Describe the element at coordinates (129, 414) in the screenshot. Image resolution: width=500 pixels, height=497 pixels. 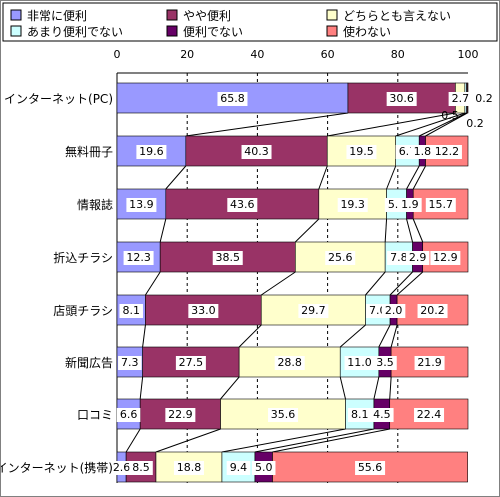
I see `data-label-7-1: 6.6` at that location.